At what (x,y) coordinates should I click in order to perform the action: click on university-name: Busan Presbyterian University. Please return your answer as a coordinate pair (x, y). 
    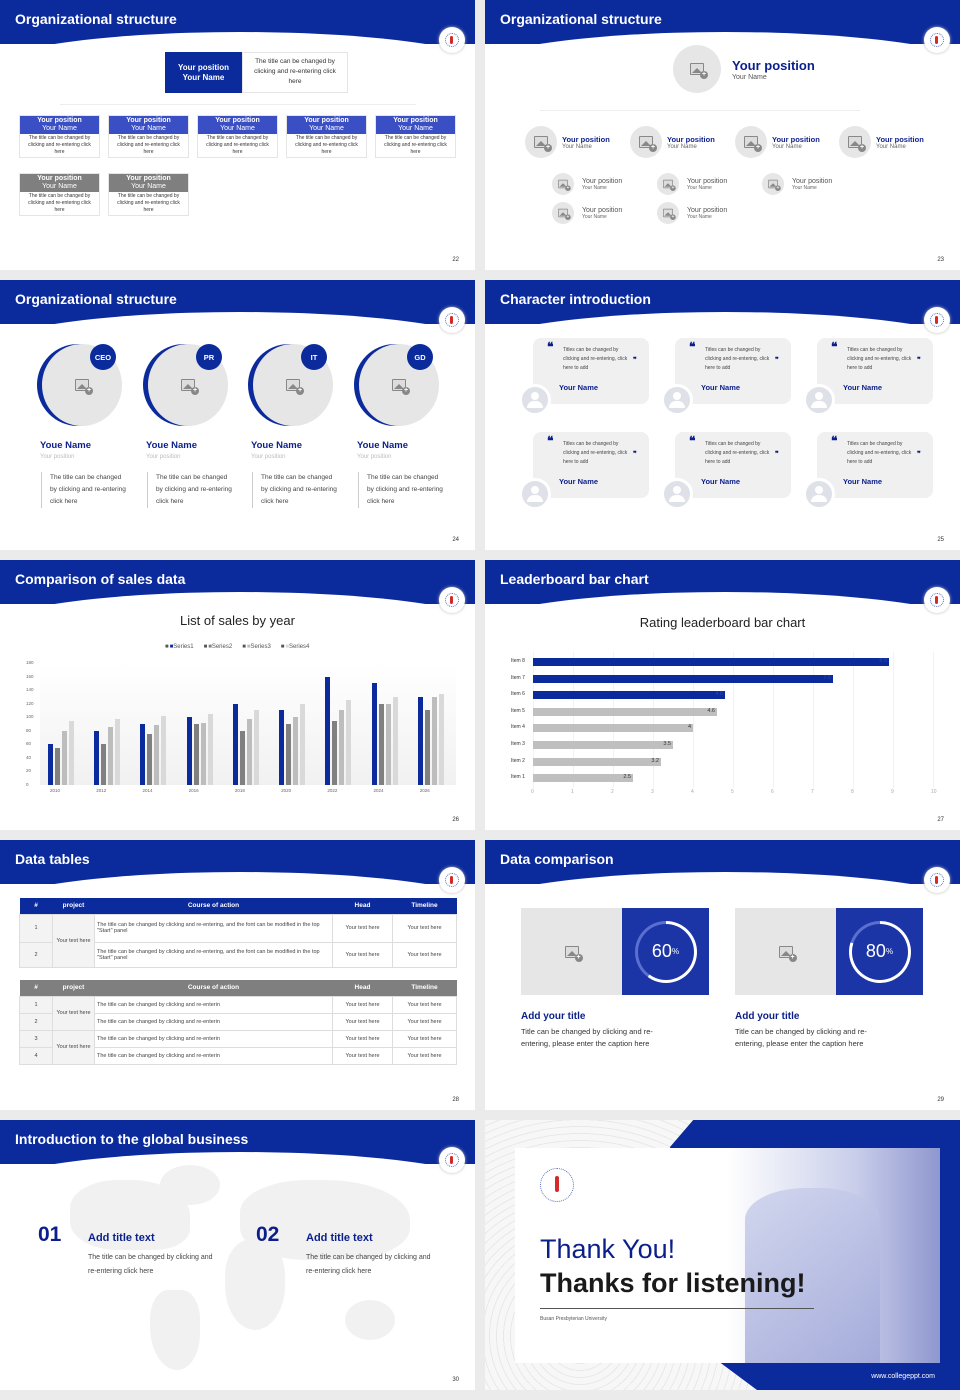
    Looking at the image, I should click on (573, 1319).